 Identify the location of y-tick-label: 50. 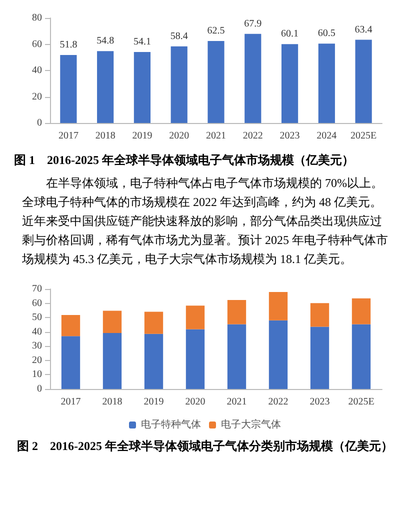
(37, 318).